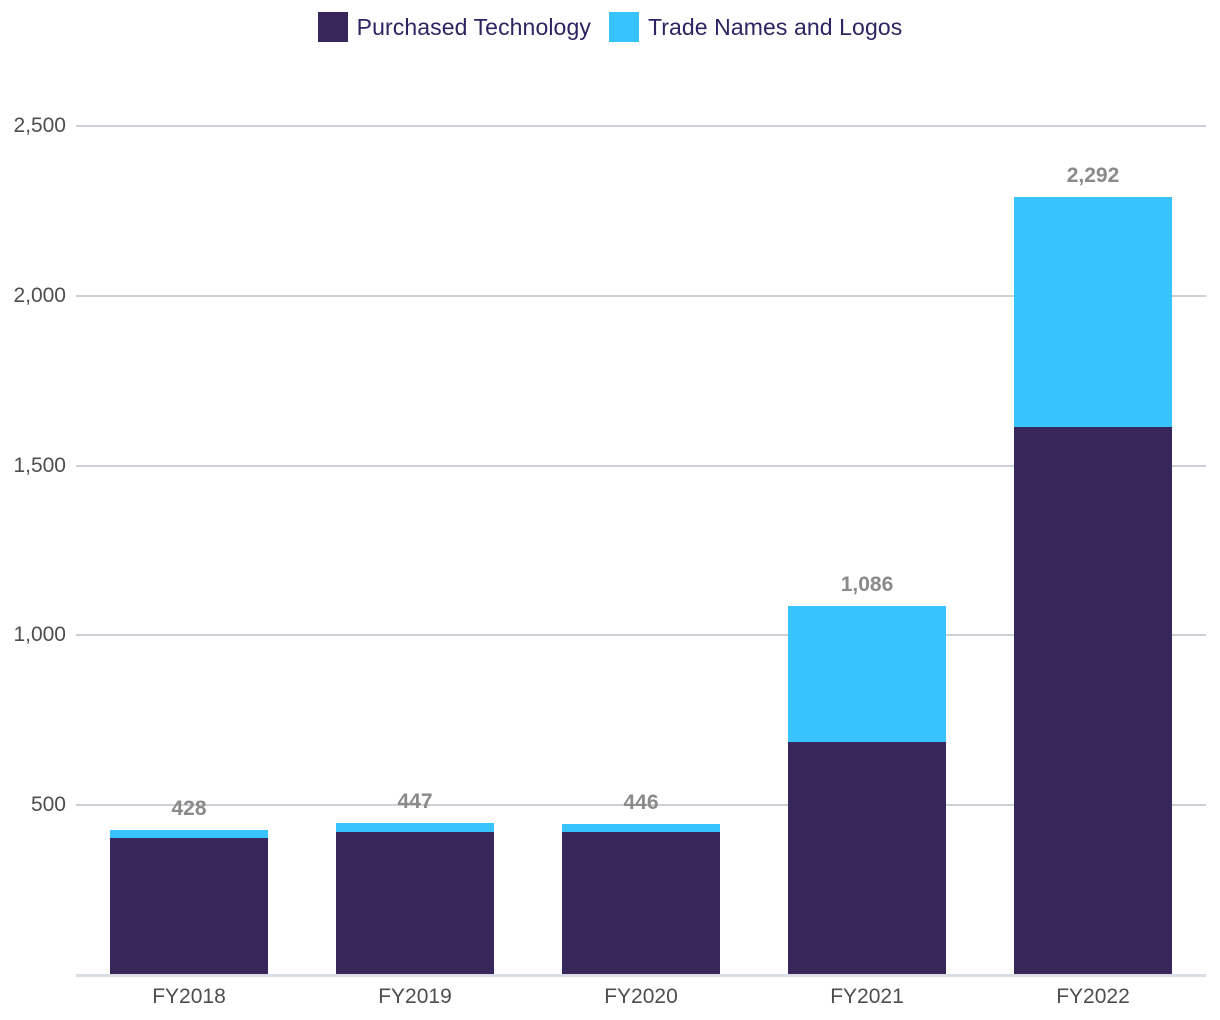  Describe the element at coordinates (48, 805) in the screenshot. I see `y-axis-tick-label: 500` at that location.